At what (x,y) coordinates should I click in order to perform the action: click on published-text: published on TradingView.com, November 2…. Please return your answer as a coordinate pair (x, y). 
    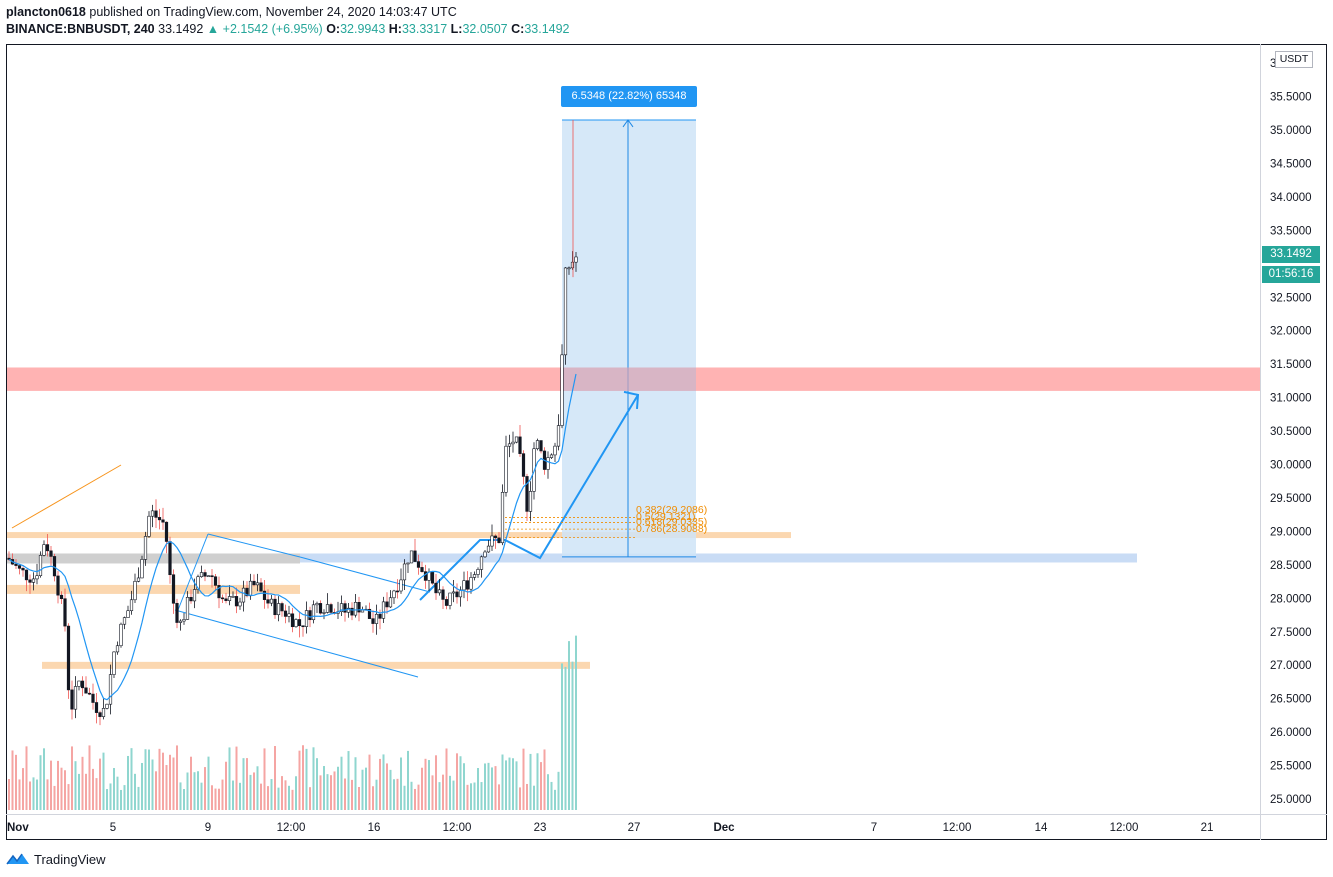
    Looking at the image, I should click on (271, 12).